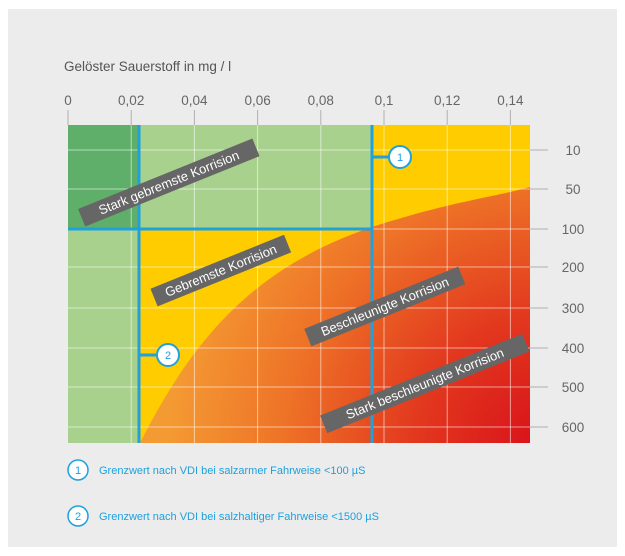  I want to click on x-tick-label: 0,06, so click(257, 100).